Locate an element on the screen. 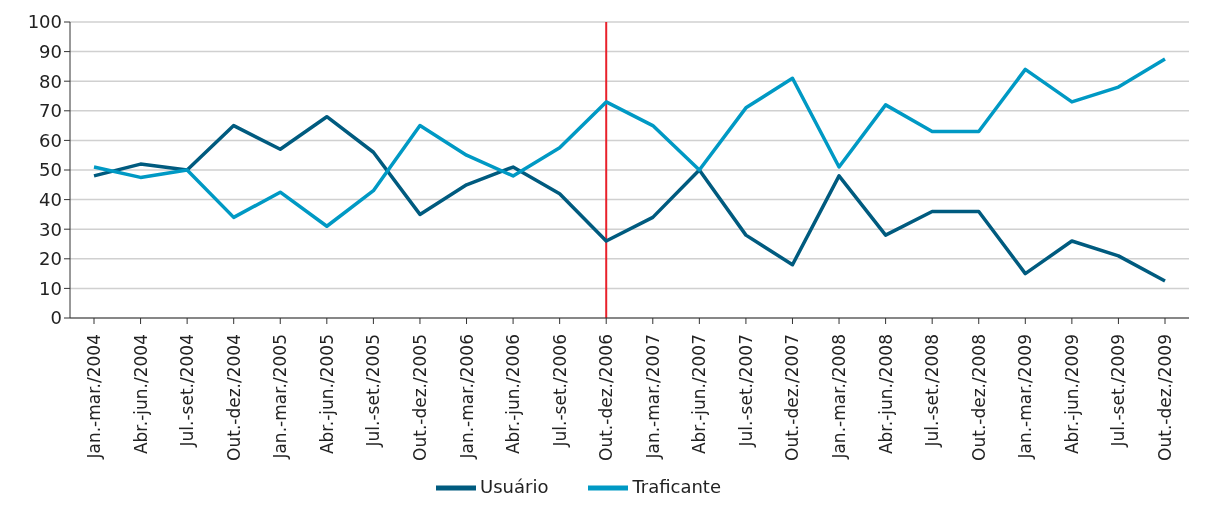 This screenshot has width=1208, height=515. x-tick-label: Jul.-set./2009 is located at coordinates (1118, 391).